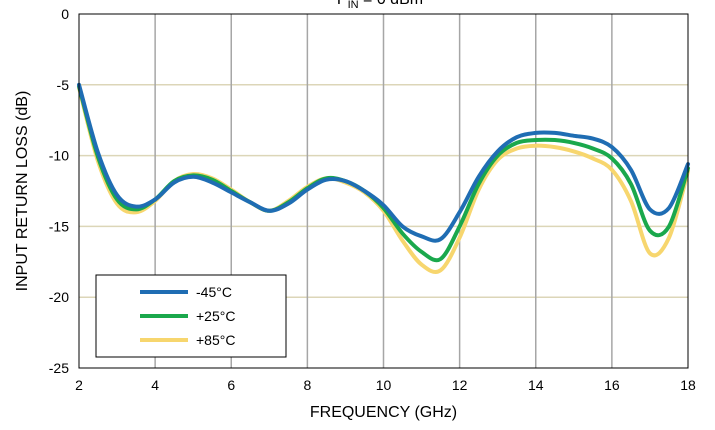 The width and height of the screenshot is (715, 430). What do you see at coordinates (231, 385) in the screenshot?
I see `x-tick-label: 6` at bounding box center [231, 385].